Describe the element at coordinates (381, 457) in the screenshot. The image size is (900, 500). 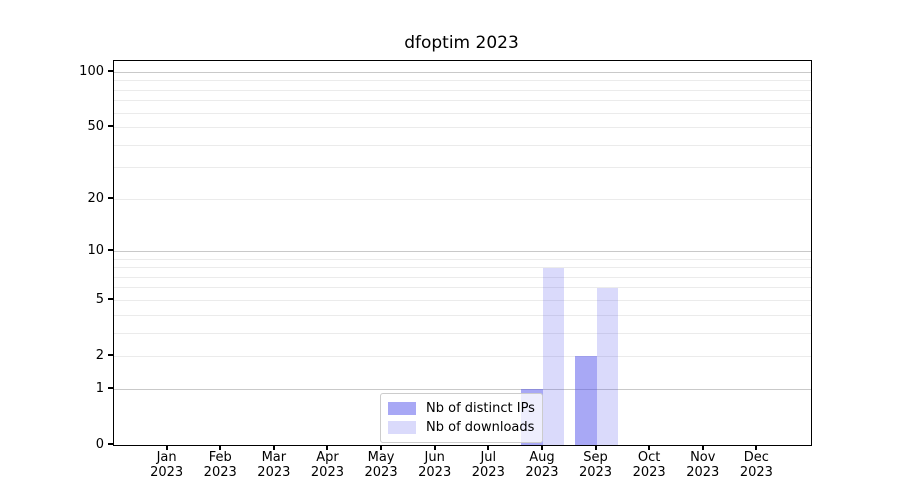
I see `x-tick-month: May` at that location.